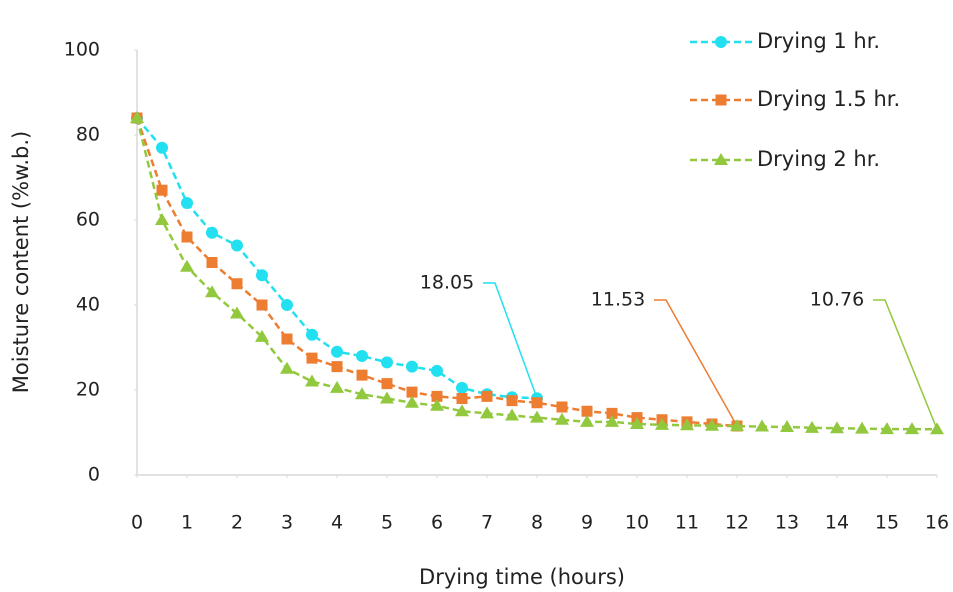 The image size is (953, 592). I want to click on y-tick-label: 100, so click(82, 50).